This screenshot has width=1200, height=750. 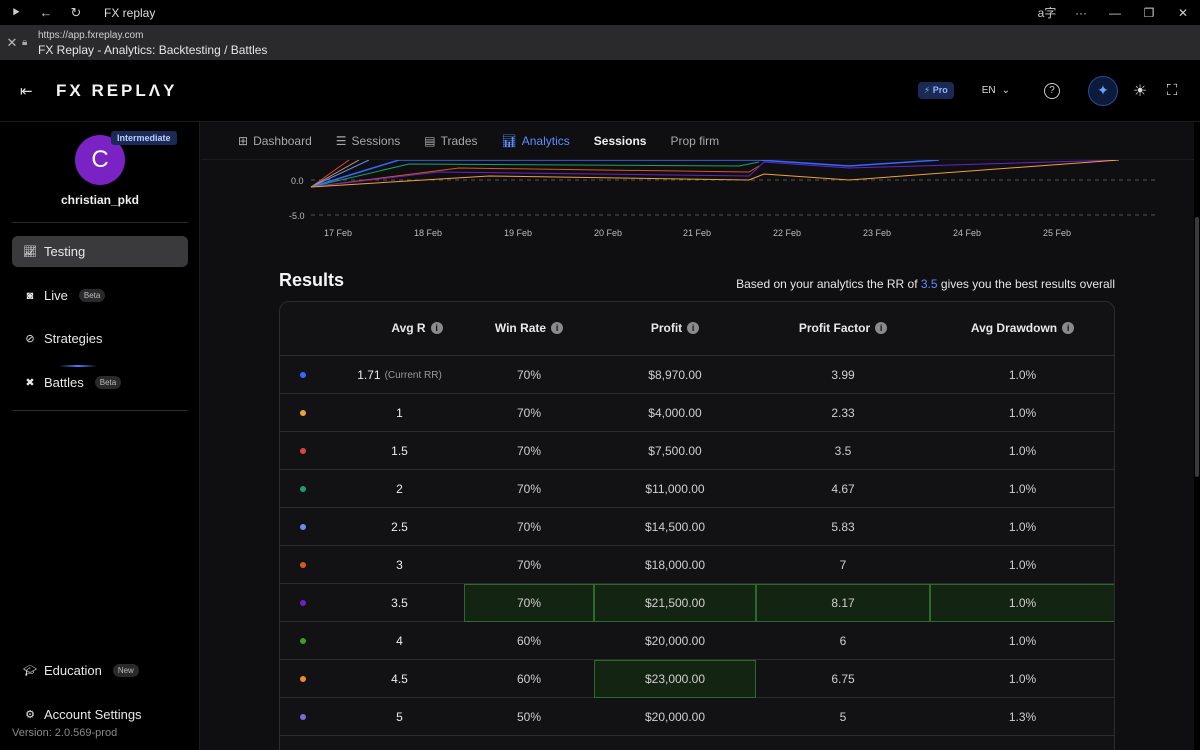 I want to click on language-select: EN ⌄, so click(x=996, y=90).